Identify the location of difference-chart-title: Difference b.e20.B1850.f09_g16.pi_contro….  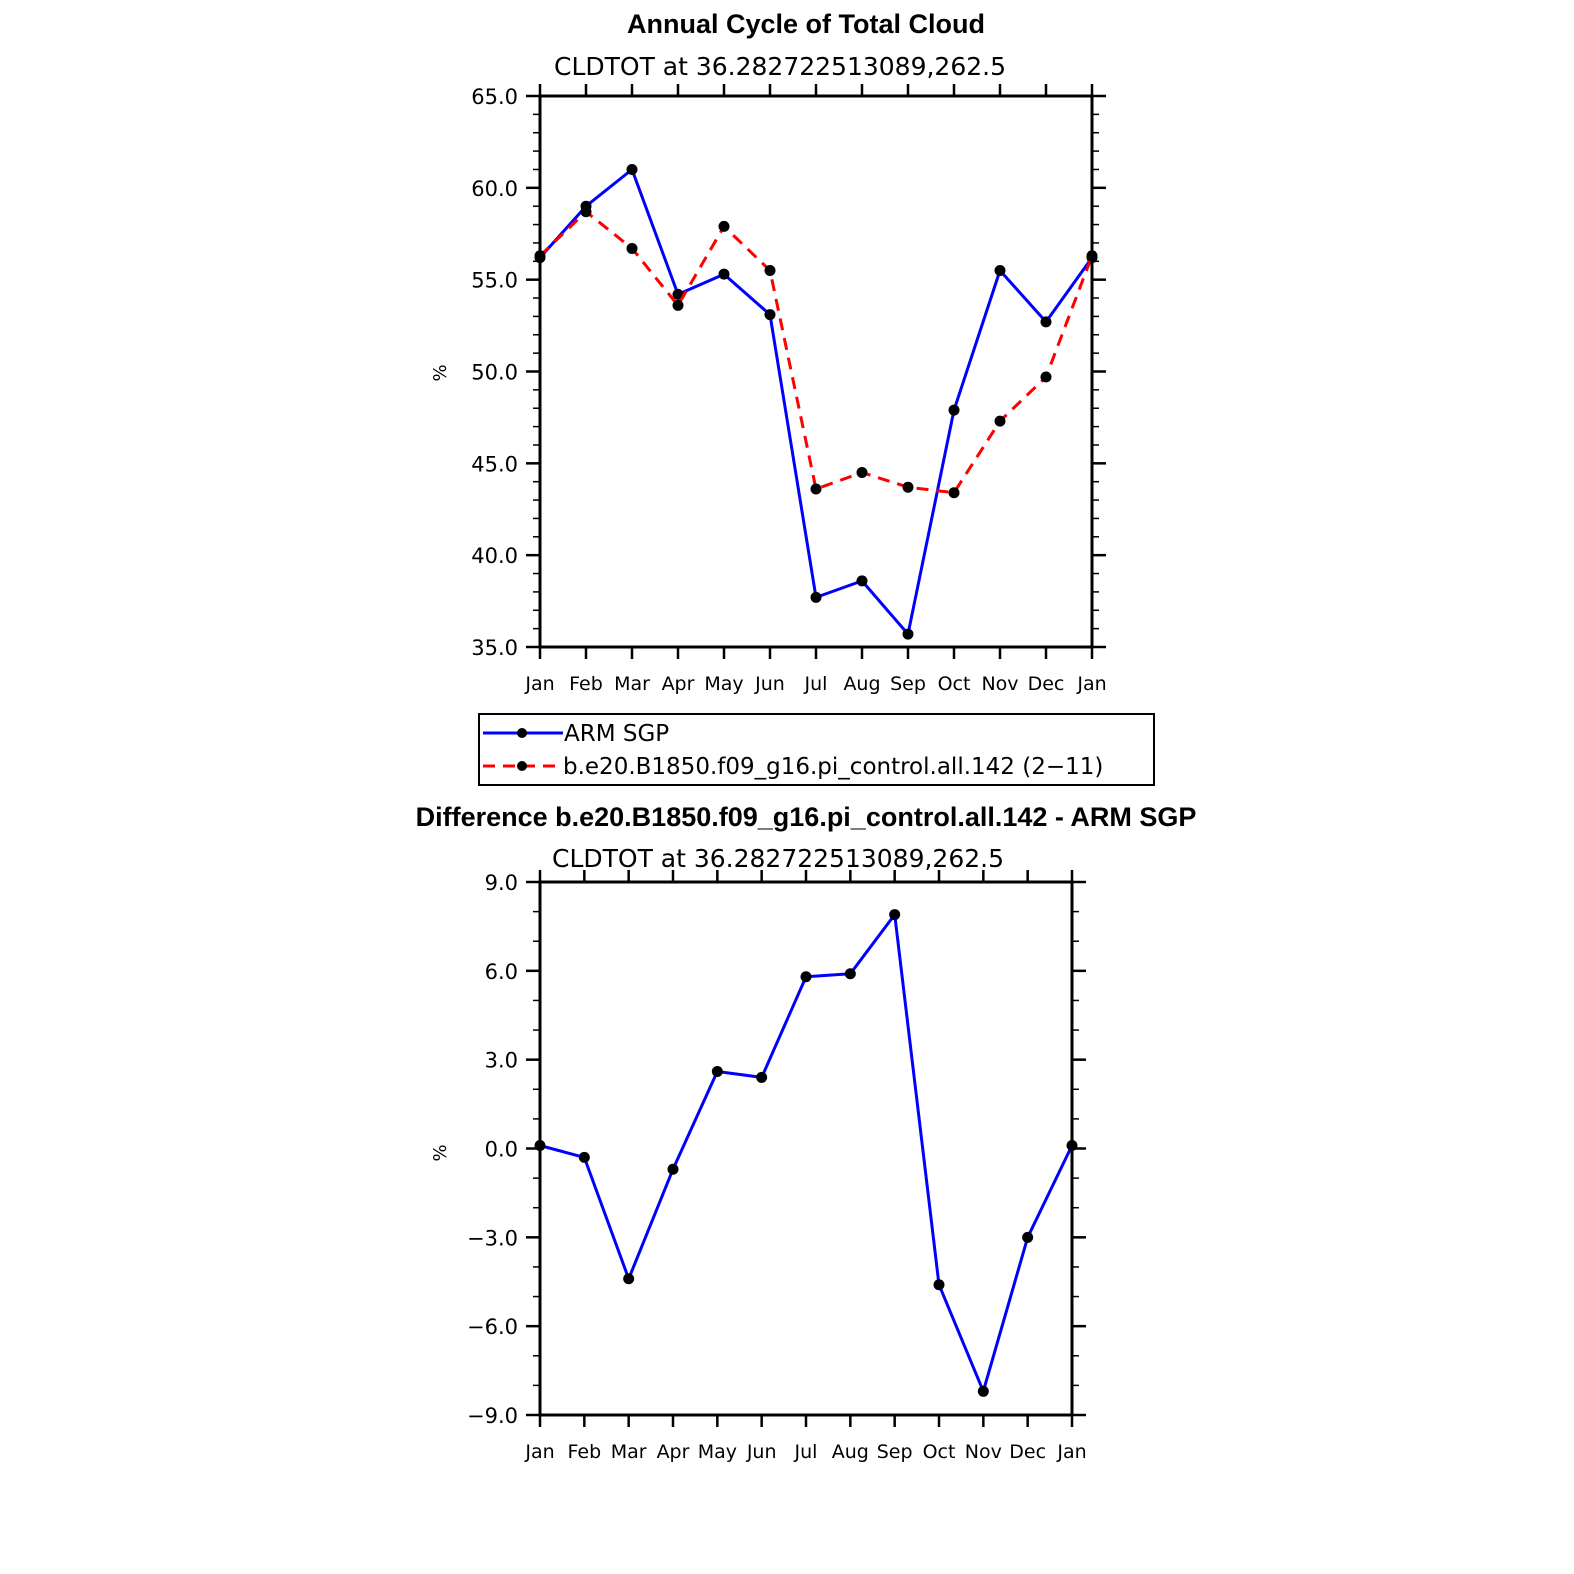
(806, 817).